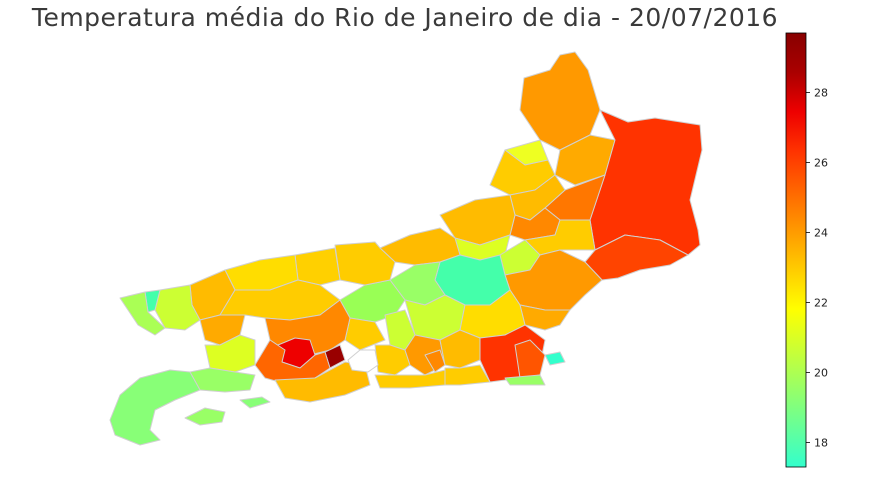 This screenshot has width=888, height=496. Describe the element at coordinates (821, 93) in the screenshot. I see `colorbar-tick-label: 28` at that location.